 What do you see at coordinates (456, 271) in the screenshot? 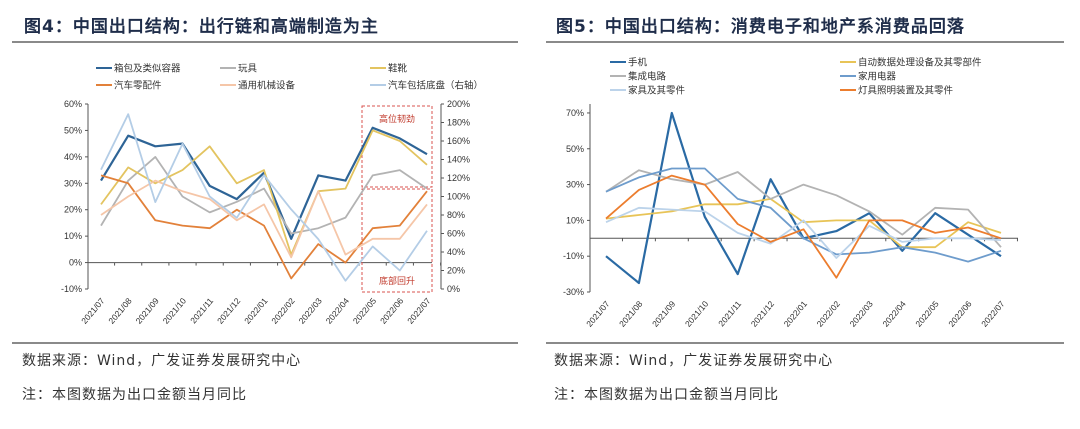
I see `y2-tick-label: 20%` at bounding box center [456, 271].